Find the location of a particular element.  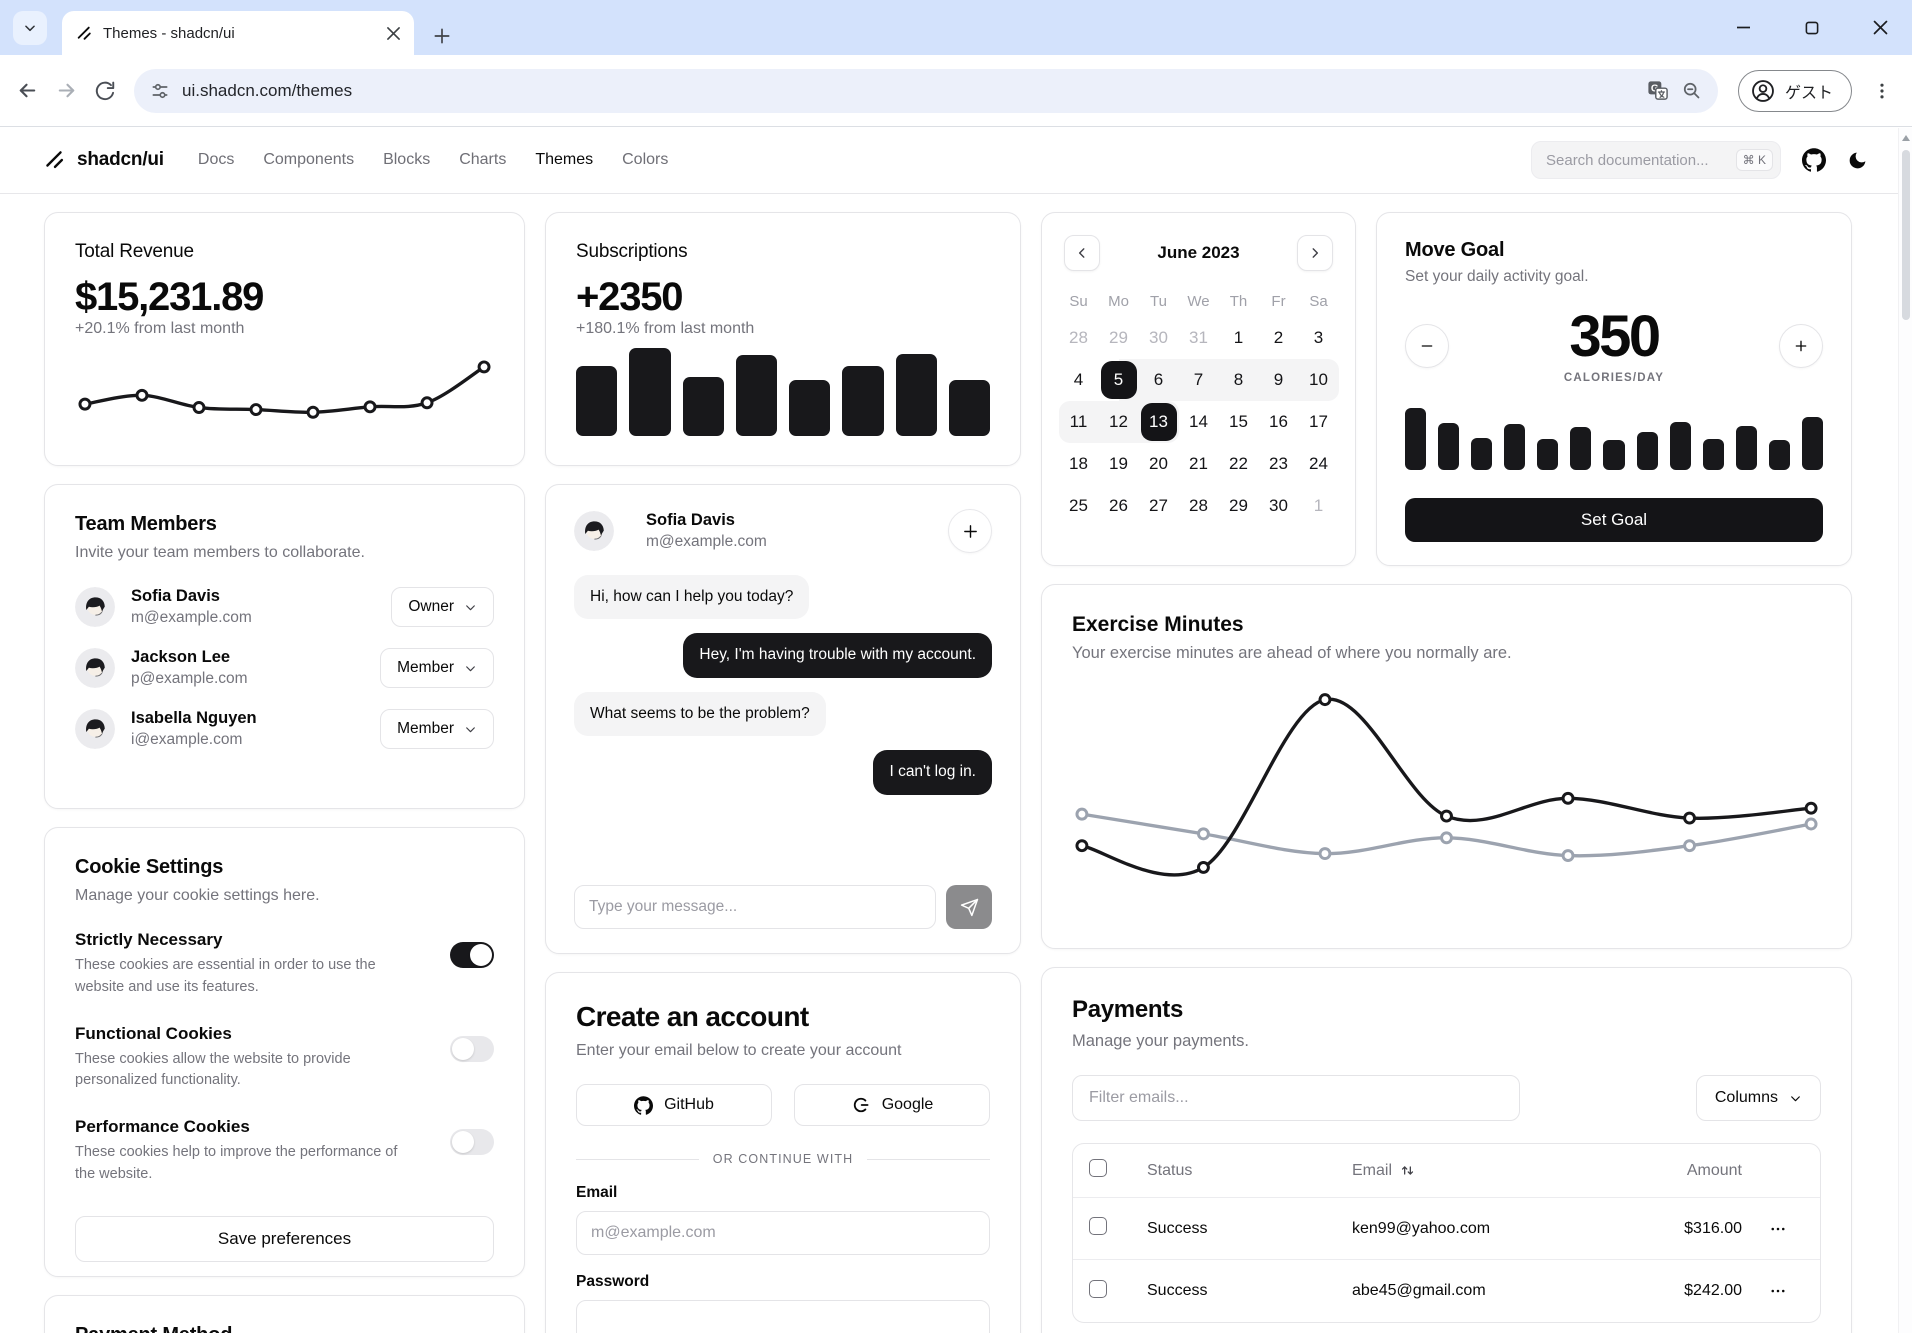

nav-components: Components is located at coordinates (309, 159).